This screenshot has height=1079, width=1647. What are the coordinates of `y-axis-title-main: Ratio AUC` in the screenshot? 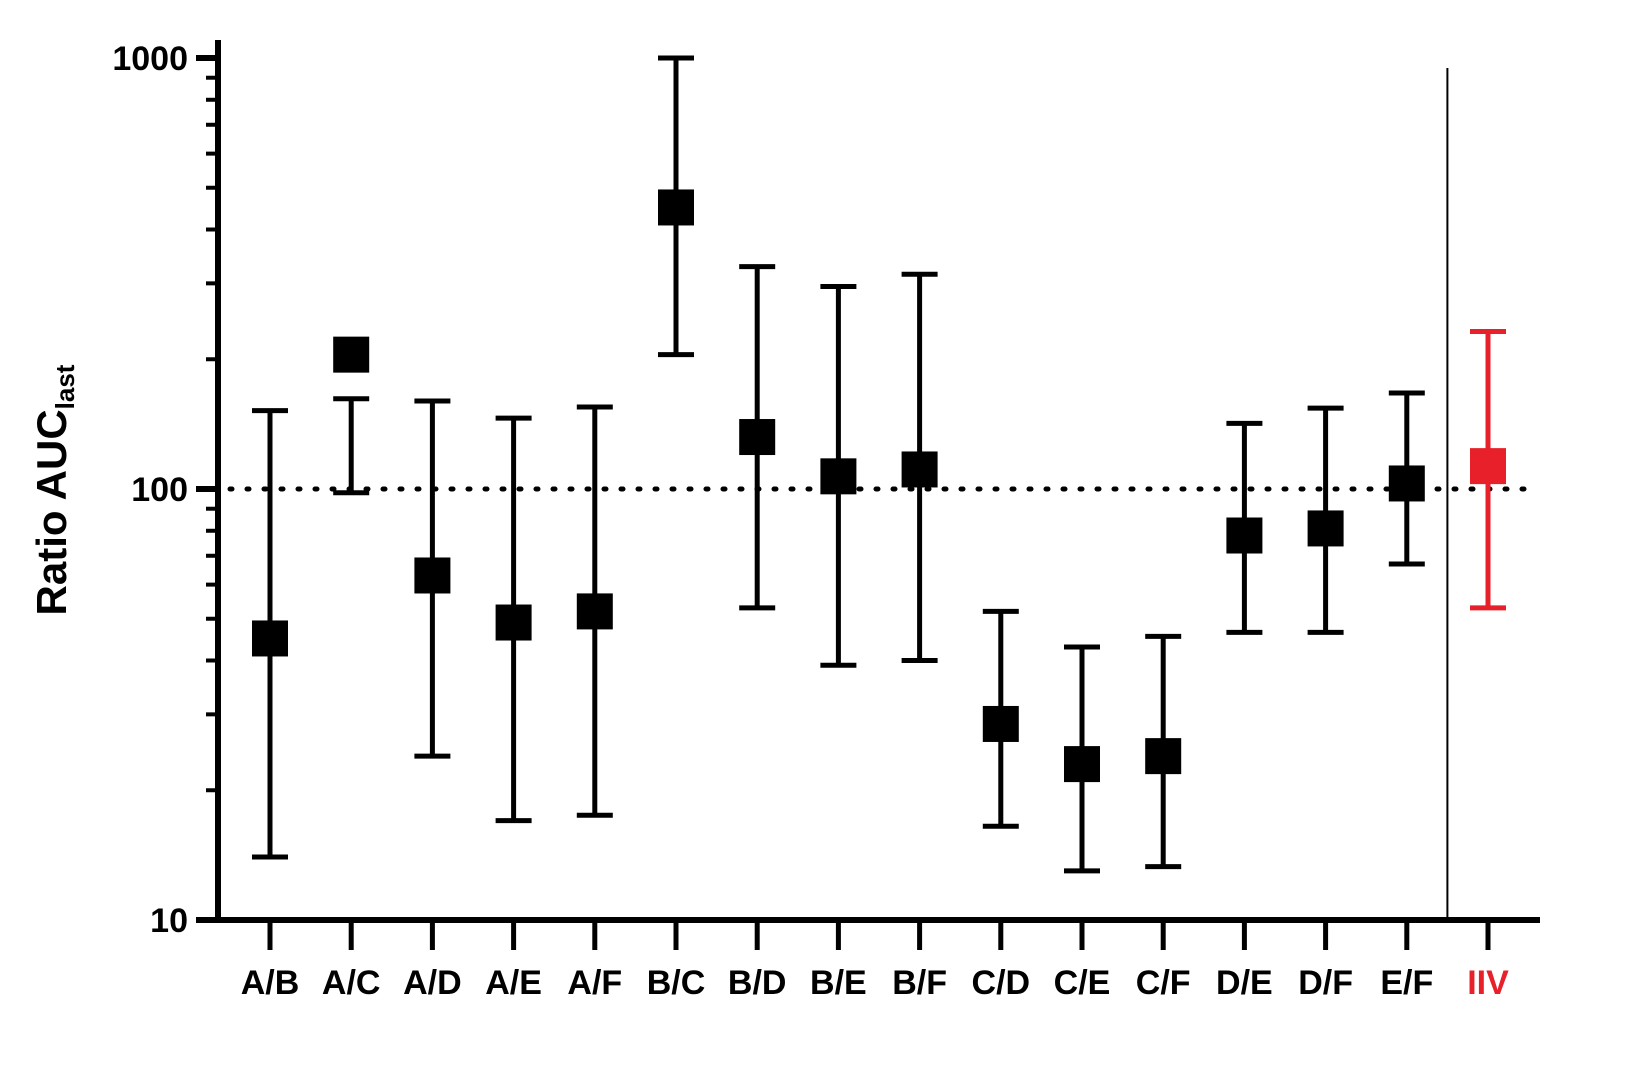 It's located at (51, 512).